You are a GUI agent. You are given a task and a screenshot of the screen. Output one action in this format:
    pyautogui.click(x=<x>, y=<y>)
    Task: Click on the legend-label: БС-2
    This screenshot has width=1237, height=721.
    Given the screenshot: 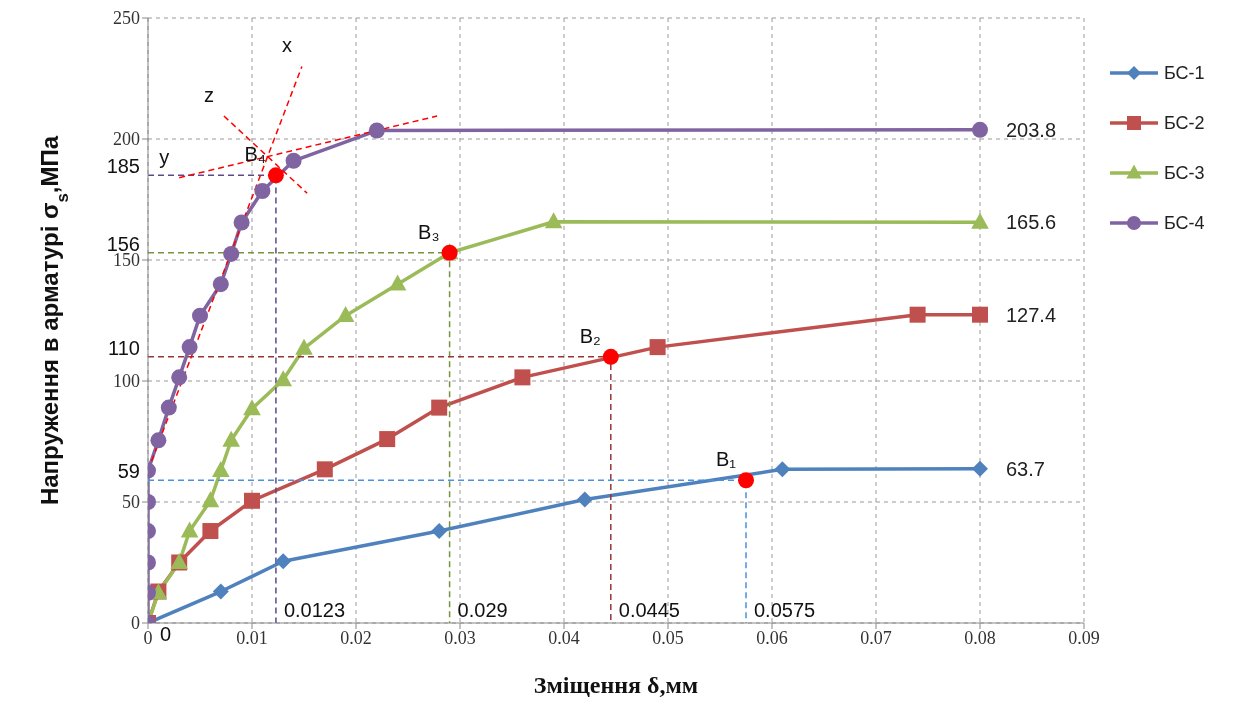 What is the action you would take?
    pyautogui.click(x=1184, y=123)
    